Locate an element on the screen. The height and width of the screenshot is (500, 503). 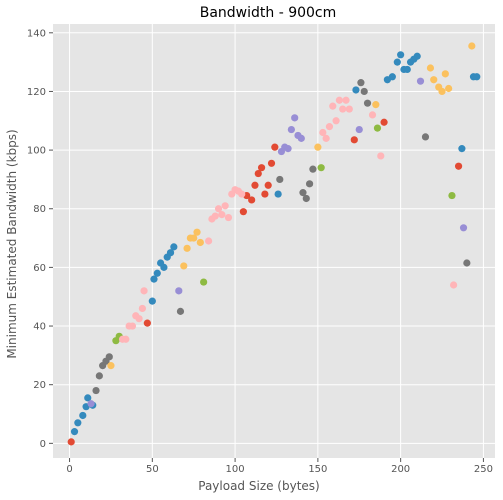
y-tick-label: 60 is located at coordinates (39, 268).